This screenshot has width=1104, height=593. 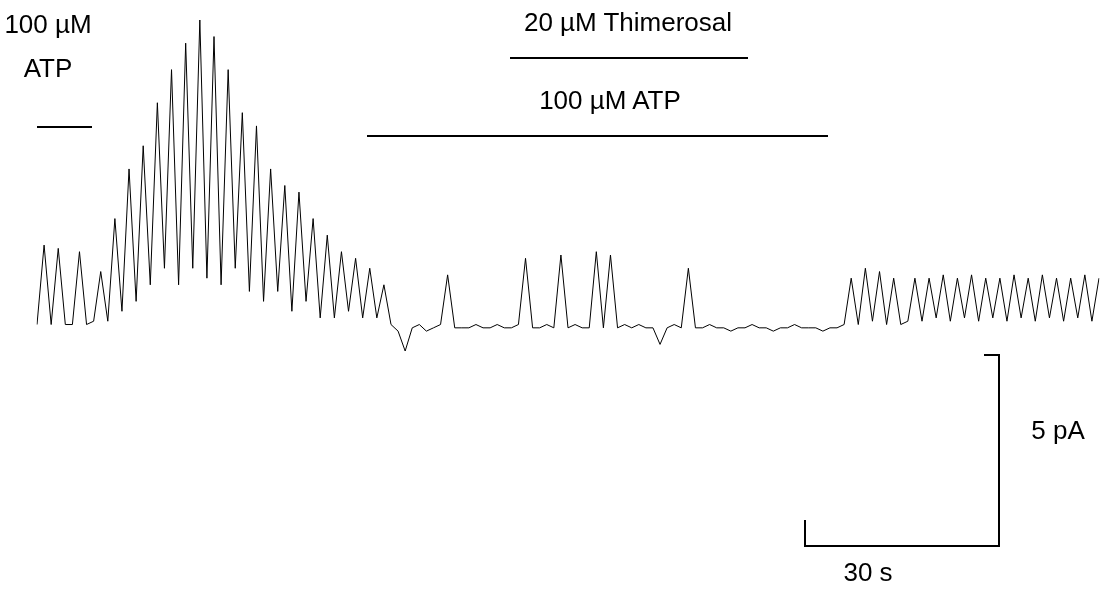 What do you see at coordinates (868, 572) in the screenshot?
I see `text: 30 s` at bounding box center [868, 572].